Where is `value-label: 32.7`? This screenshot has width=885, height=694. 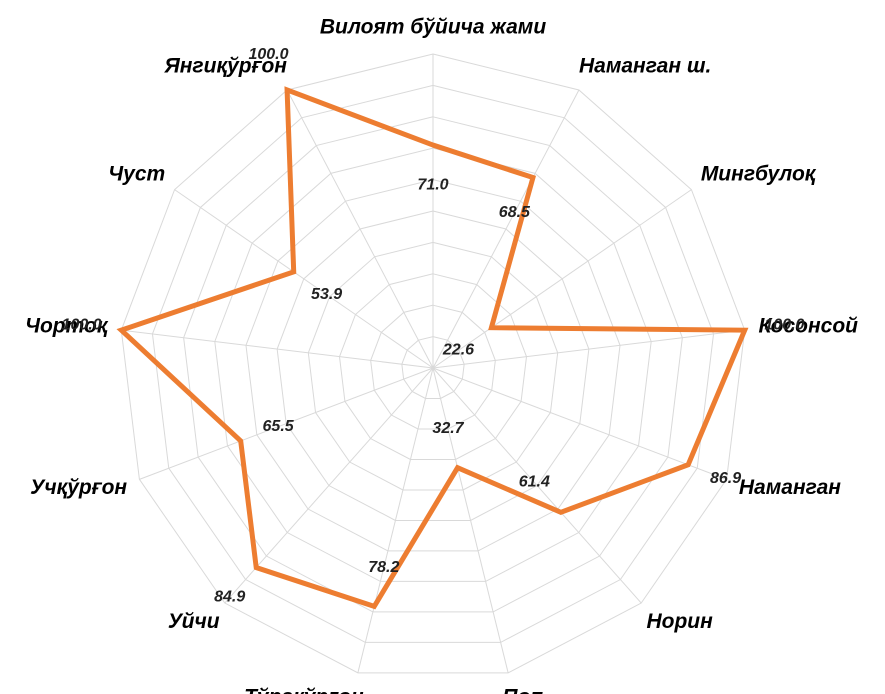 value-label: 32.7 is located at coordinates (448, 428).